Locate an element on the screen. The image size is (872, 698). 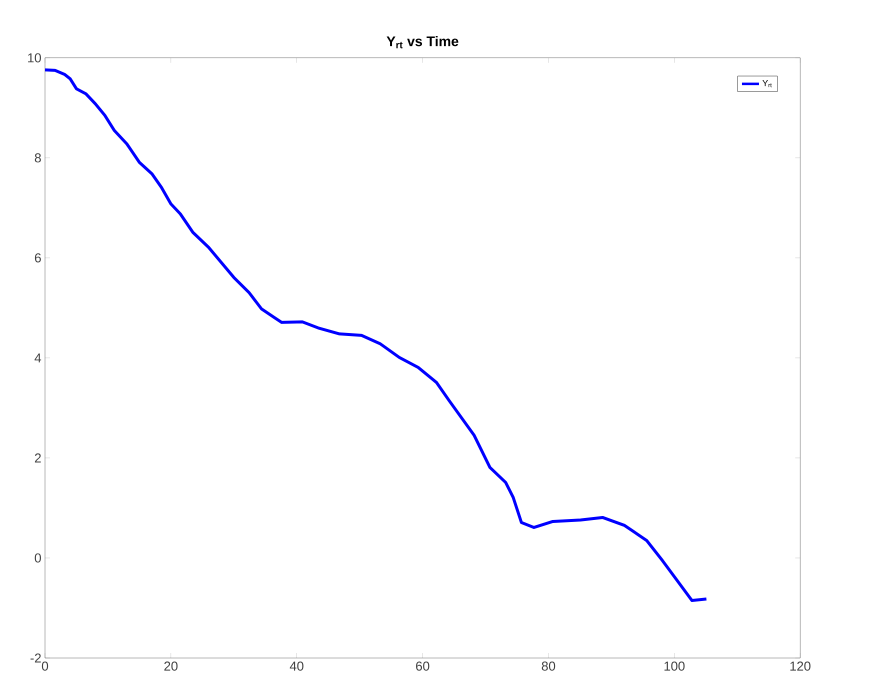
x-tick-label: 40 is located at coordinates (297, 666).